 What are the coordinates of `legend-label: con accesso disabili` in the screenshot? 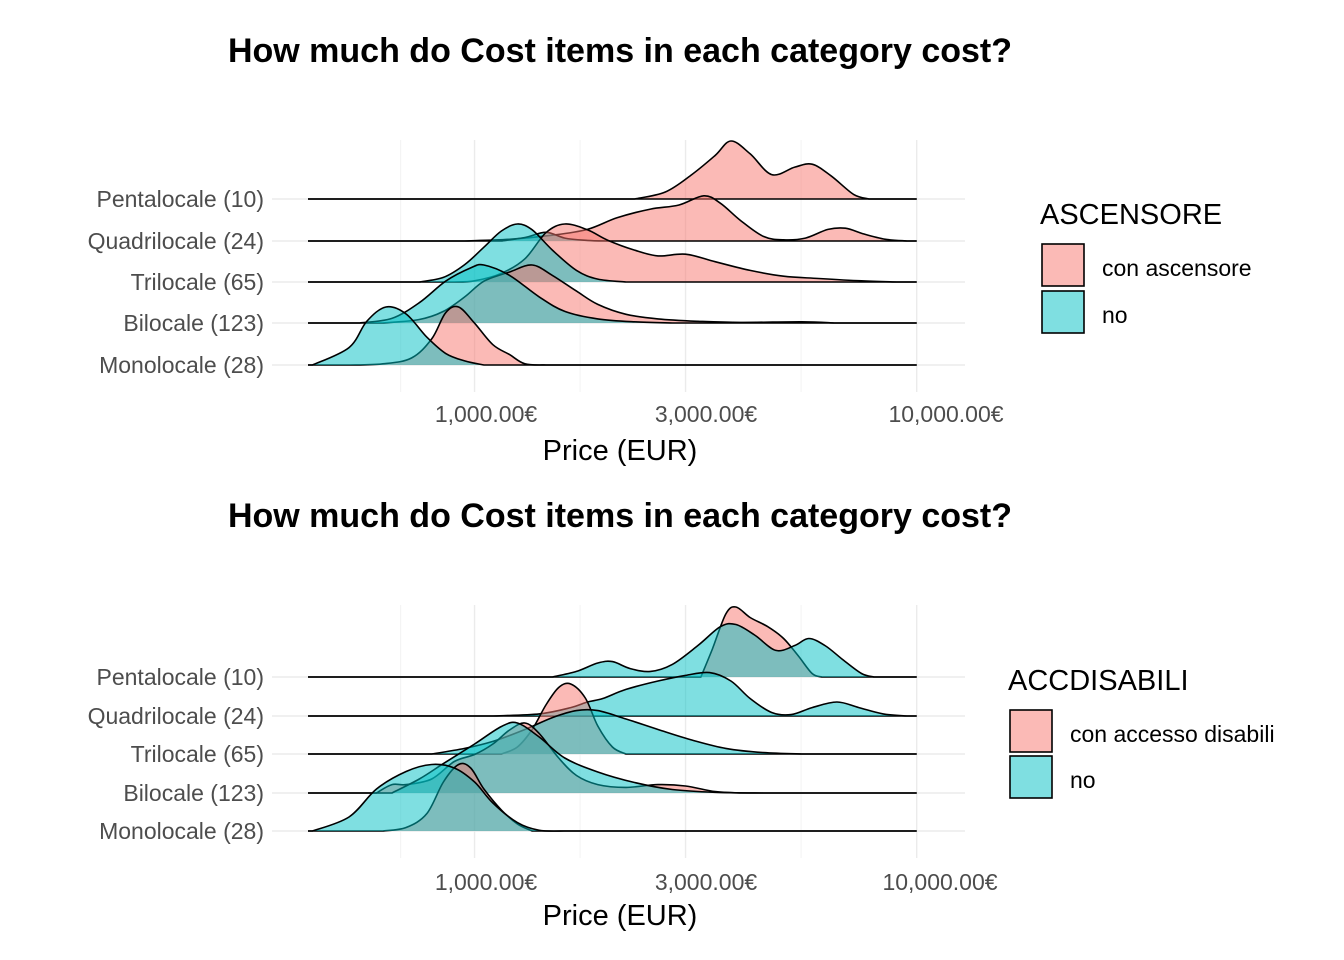 It's located at (1172, 734).